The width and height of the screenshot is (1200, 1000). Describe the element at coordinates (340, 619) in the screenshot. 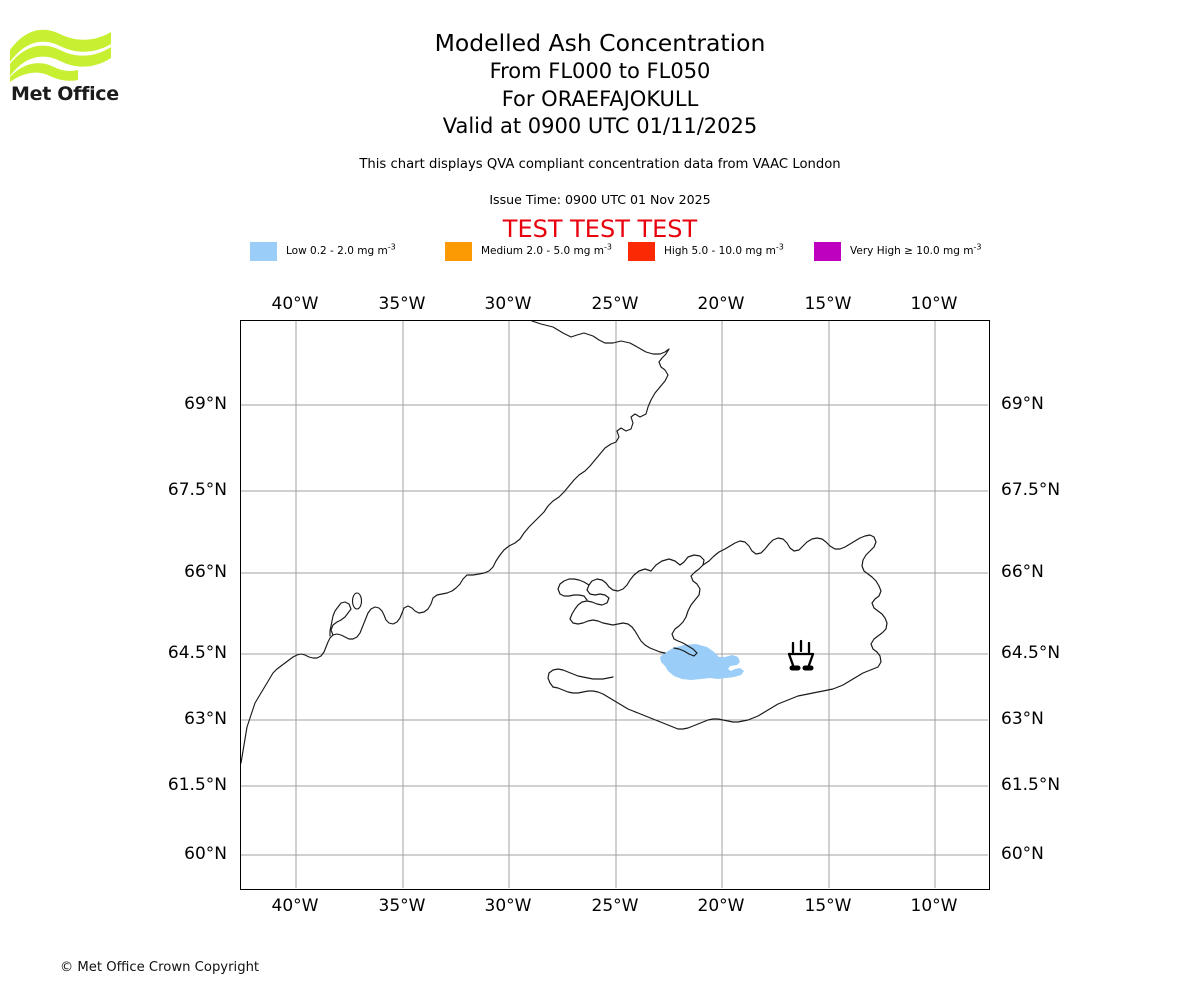

I see `coastline-greenland-peninsula` at that location.